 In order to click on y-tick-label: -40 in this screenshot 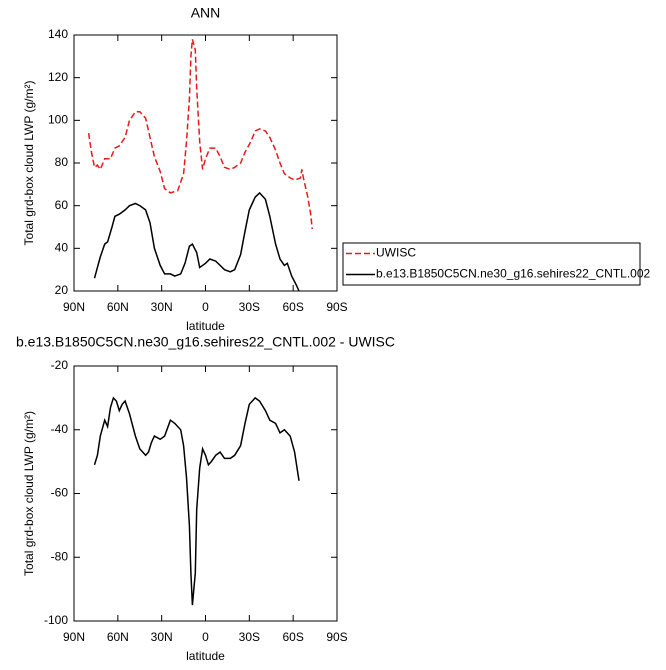, I will do `click(60, 429)`.